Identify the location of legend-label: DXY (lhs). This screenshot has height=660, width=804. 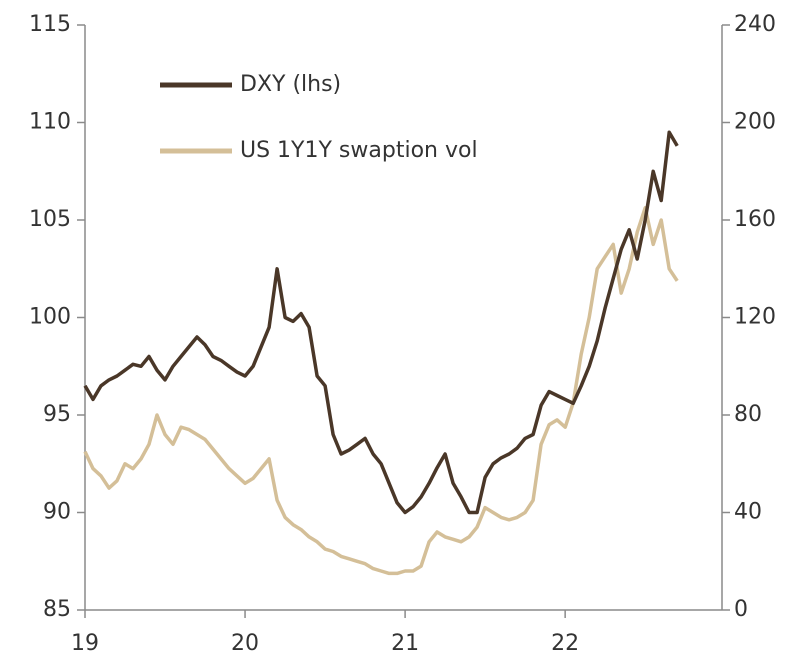
(290, 84).